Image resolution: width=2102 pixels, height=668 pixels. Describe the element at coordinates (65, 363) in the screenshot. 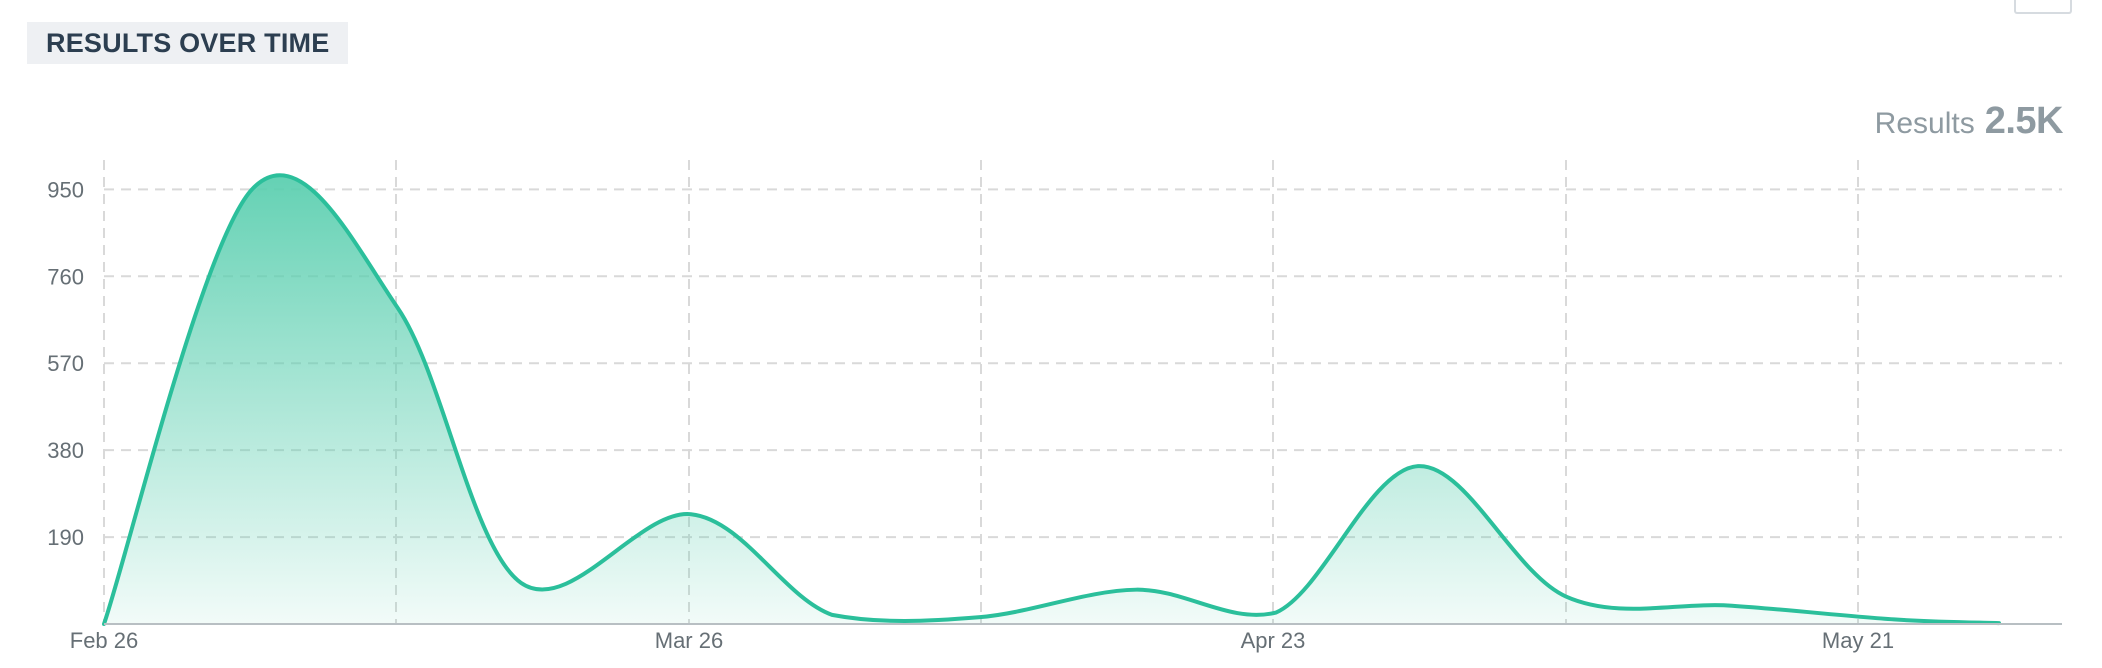

I see `y-tick-label-570: 570` at that location.